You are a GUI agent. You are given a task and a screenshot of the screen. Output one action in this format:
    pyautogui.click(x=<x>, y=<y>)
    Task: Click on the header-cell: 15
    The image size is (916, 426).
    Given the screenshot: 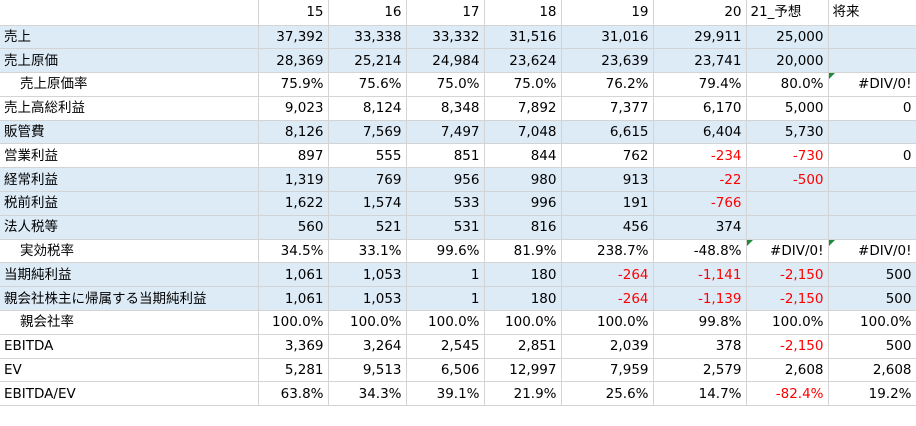 What is the action you would take?
    pyautogui.click(x=293, y=13)
    